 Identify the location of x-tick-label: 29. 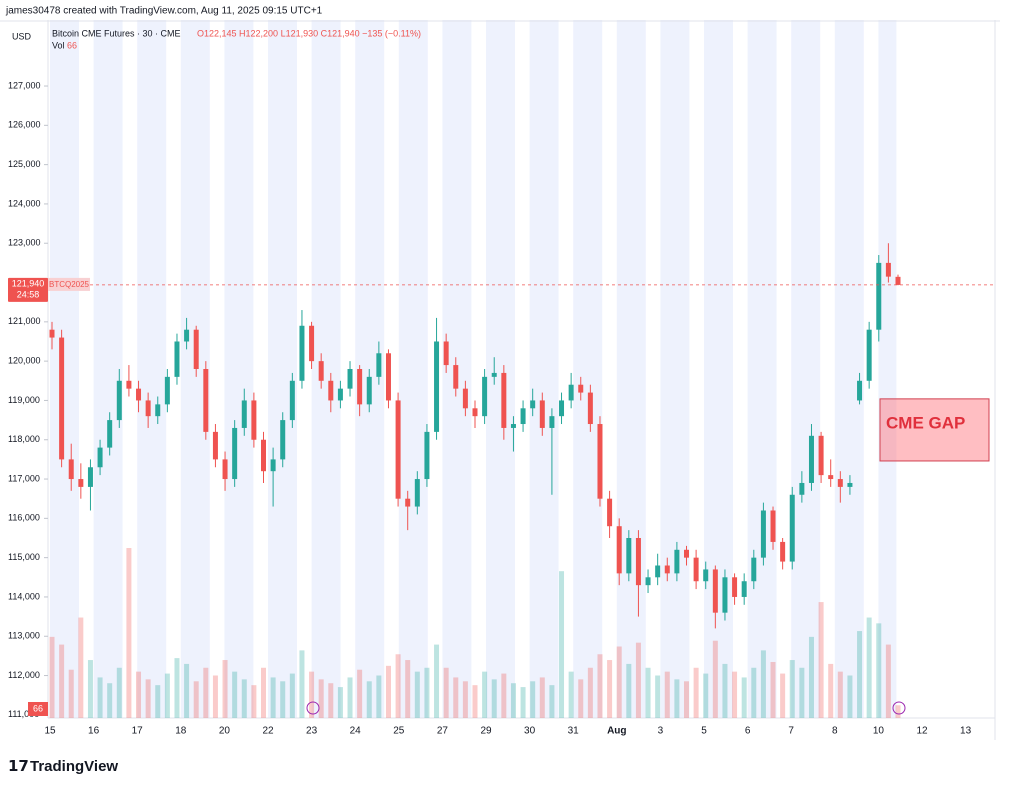
(486, 731).